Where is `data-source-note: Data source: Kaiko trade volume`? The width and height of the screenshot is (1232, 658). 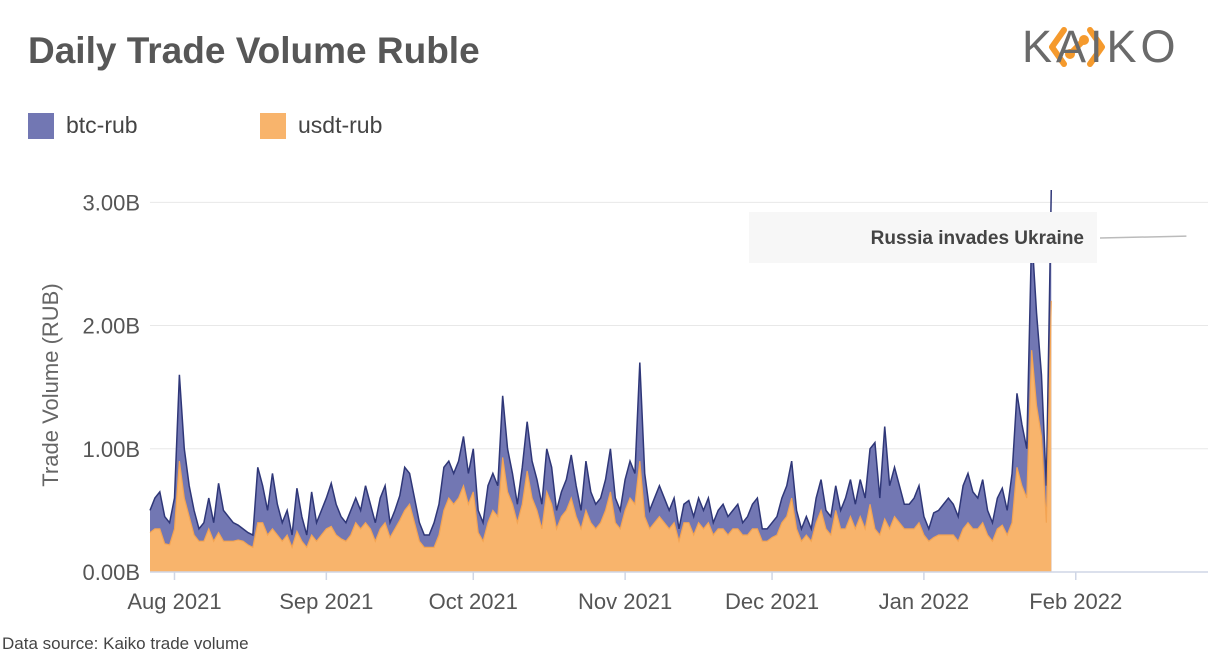
data-source-note: Data source: Kaiko trade volume is located at coordinates (125, 644).